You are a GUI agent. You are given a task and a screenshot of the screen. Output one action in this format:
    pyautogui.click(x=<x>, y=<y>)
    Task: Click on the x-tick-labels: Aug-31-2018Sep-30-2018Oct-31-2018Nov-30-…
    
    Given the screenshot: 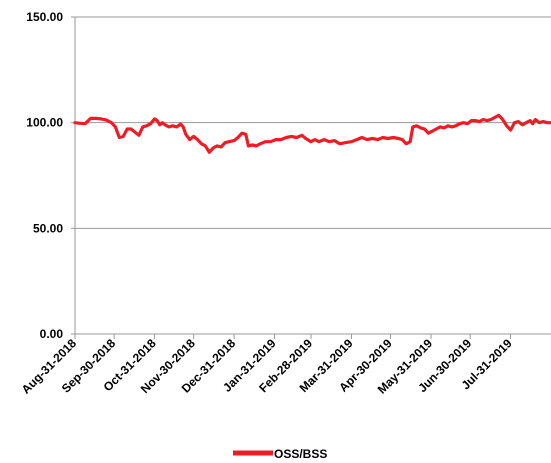 What is the action you would take?
    pyautogui.click(x=267, y=365)
    